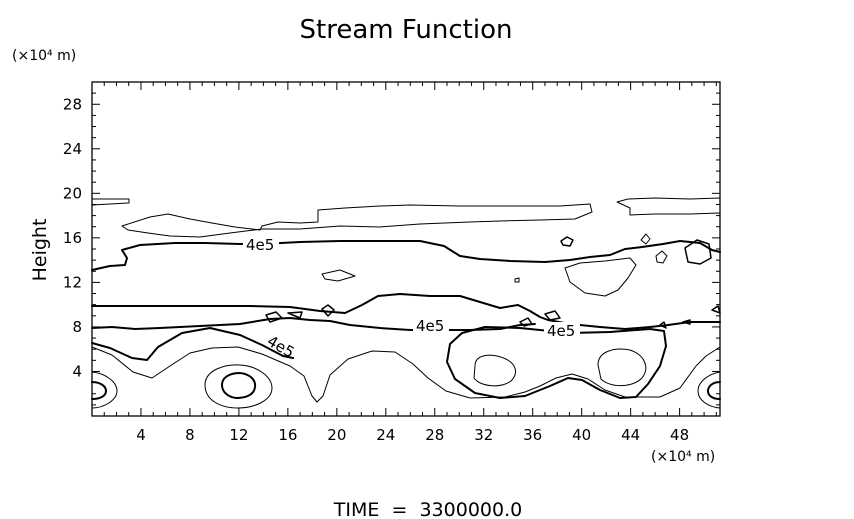 The width and height of the screenshot is (854, 519). I want to click on contour-oval-b, so click(622, 367).